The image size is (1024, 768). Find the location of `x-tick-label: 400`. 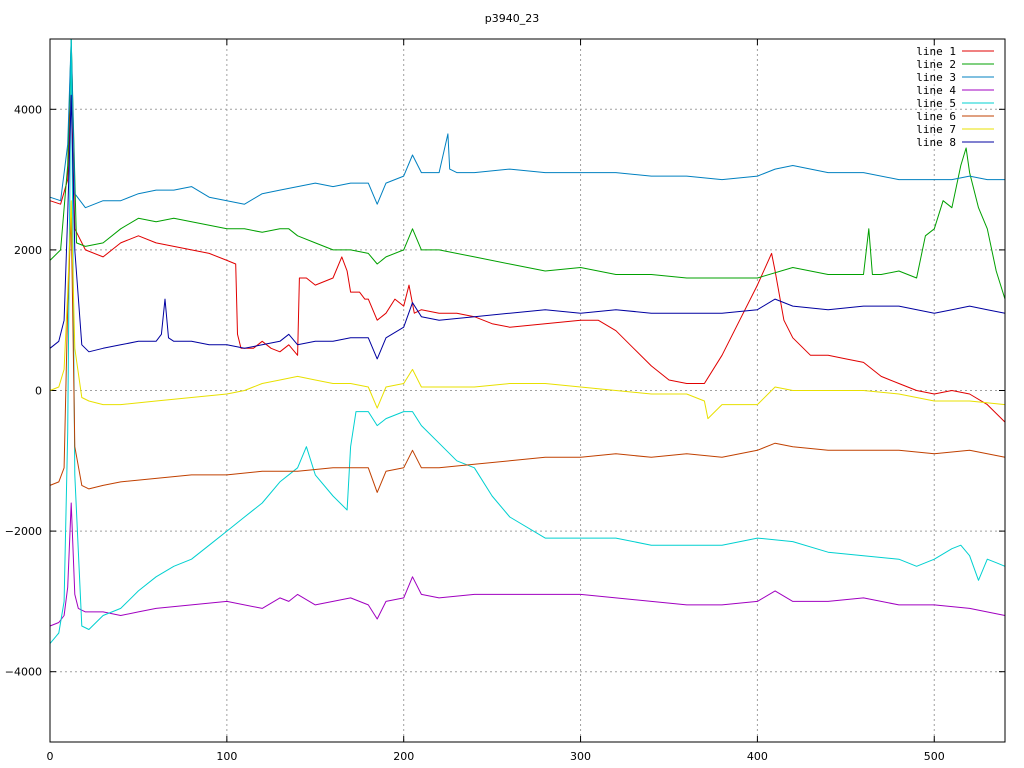

x-tick-label: 400 is located at coordinates (757, 756).